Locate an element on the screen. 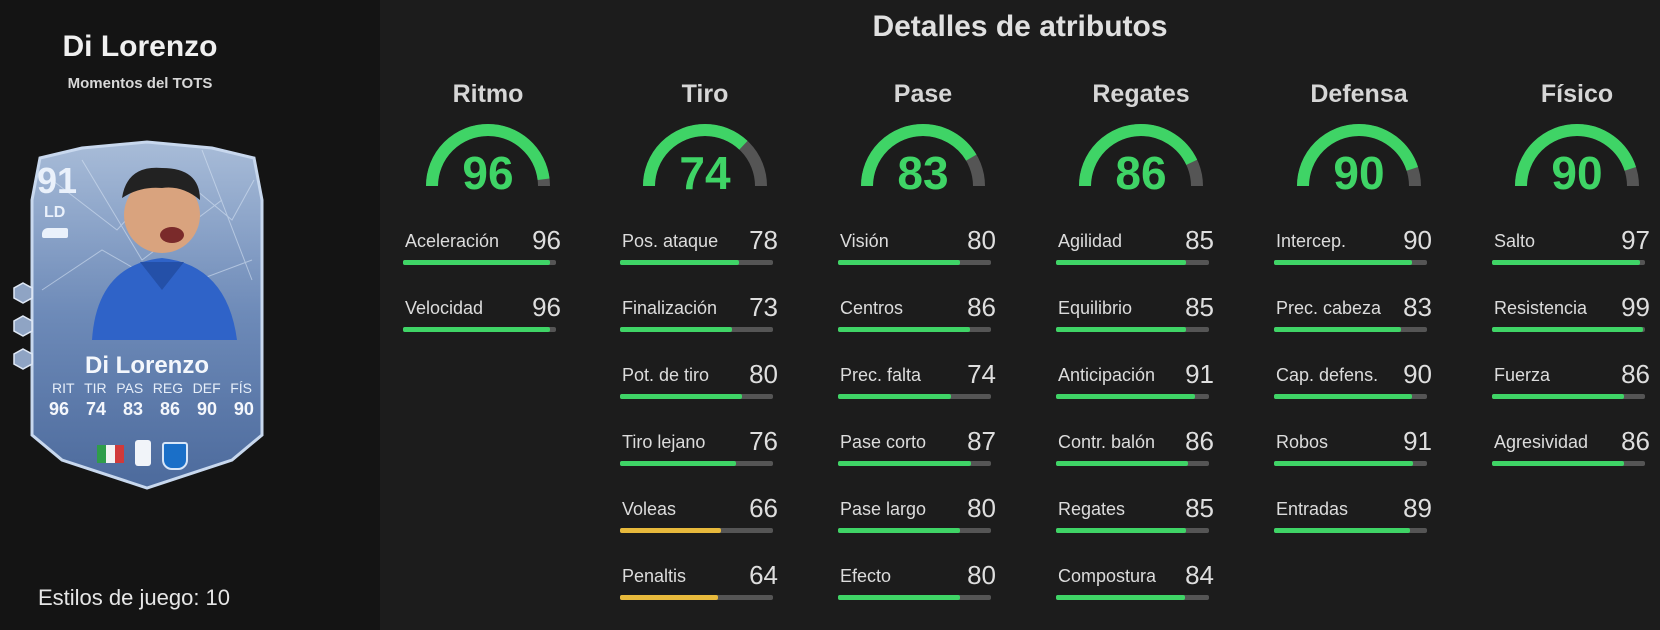  attribute-value: 85 is located at coordinates (1199, 240).